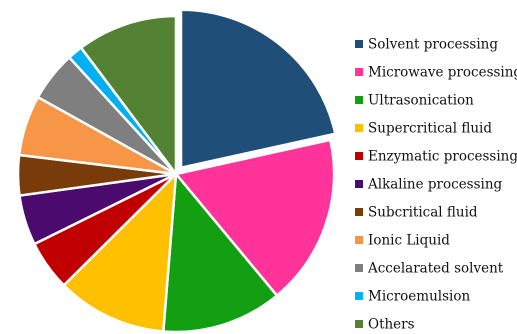 Image resolution: width=517 pixels, height=334 pixels. What do you see at coordinates (220, 252) in the screenshot?
I see `pie-slice-ultrasonication` at bounding box center [220, 252].